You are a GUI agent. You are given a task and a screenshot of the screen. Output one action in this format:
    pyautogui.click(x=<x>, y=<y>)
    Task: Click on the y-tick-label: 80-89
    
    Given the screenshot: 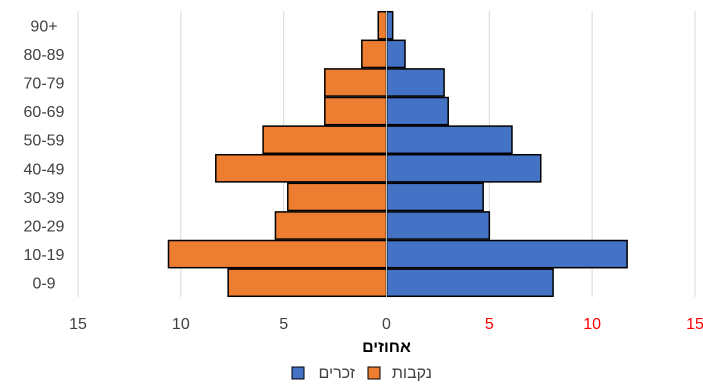 What is the action you would take?
    pyautogui.click(x=44, y=55)
    